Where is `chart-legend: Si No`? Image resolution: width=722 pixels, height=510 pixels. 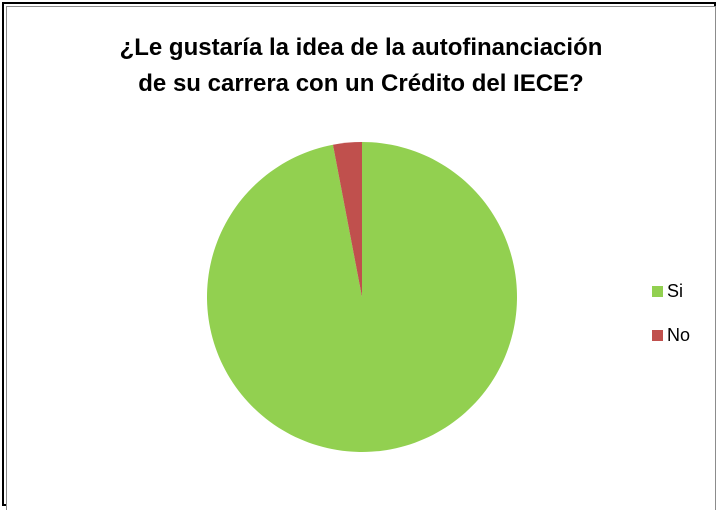 chart-legend: Si No is located at coordinates (671, 324).